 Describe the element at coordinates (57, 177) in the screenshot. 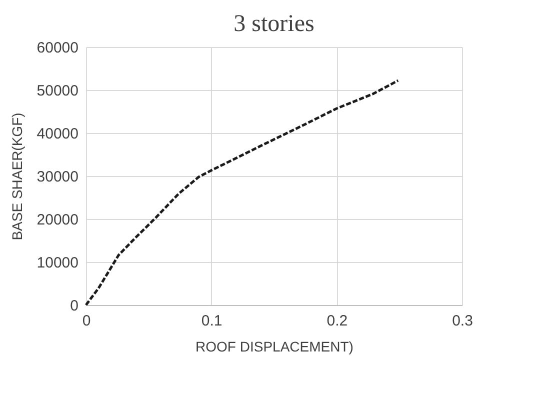

I see `y-tick-label: 30000` at that location.